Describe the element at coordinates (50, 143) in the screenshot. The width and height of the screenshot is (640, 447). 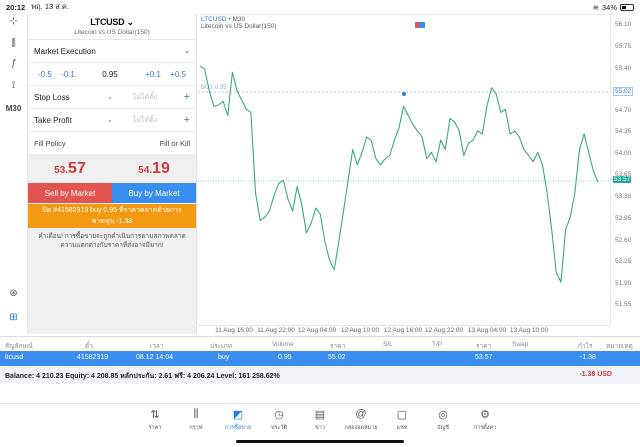
I see `fill-policy-label: Fill Policy` at that location.